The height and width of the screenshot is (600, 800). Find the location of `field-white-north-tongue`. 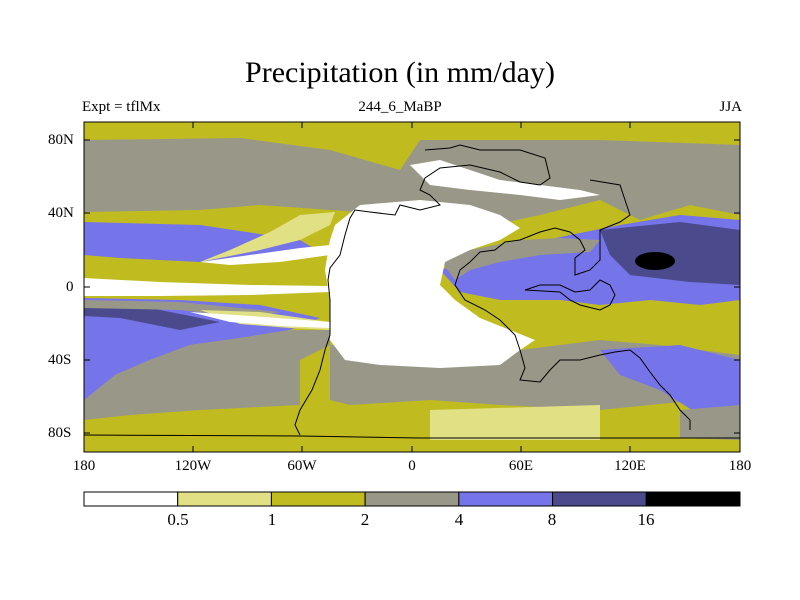

field-white-north-tongue is located at coordinates (265, 255).